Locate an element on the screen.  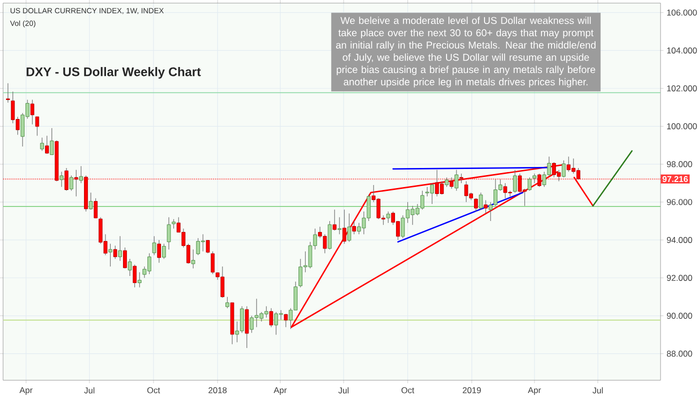
y-tick-label: 102.000 is located at coordinates (682, 89).